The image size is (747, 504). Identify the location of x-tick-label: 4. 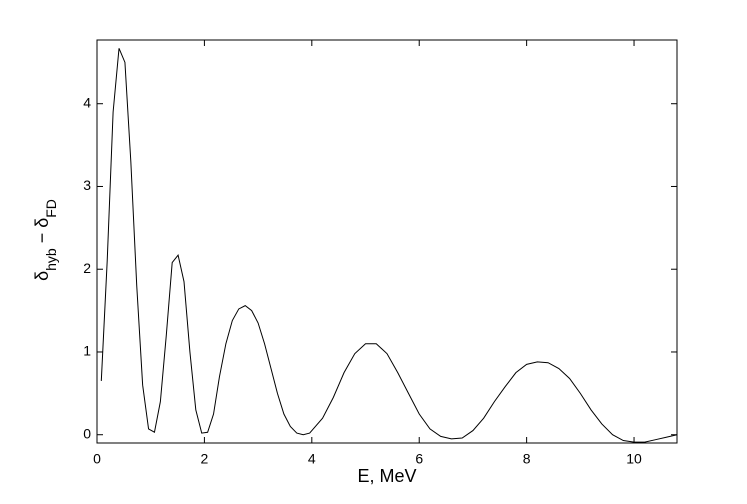
(312, 459).